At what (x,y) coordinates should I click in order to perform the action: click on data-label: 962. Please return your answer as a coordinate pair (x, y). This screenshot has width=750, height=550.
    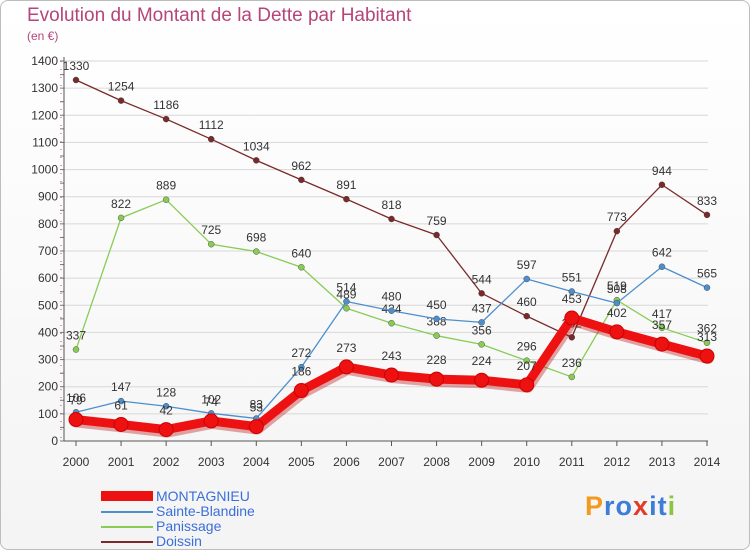
    Looking at the image, I should click on (301, 166).